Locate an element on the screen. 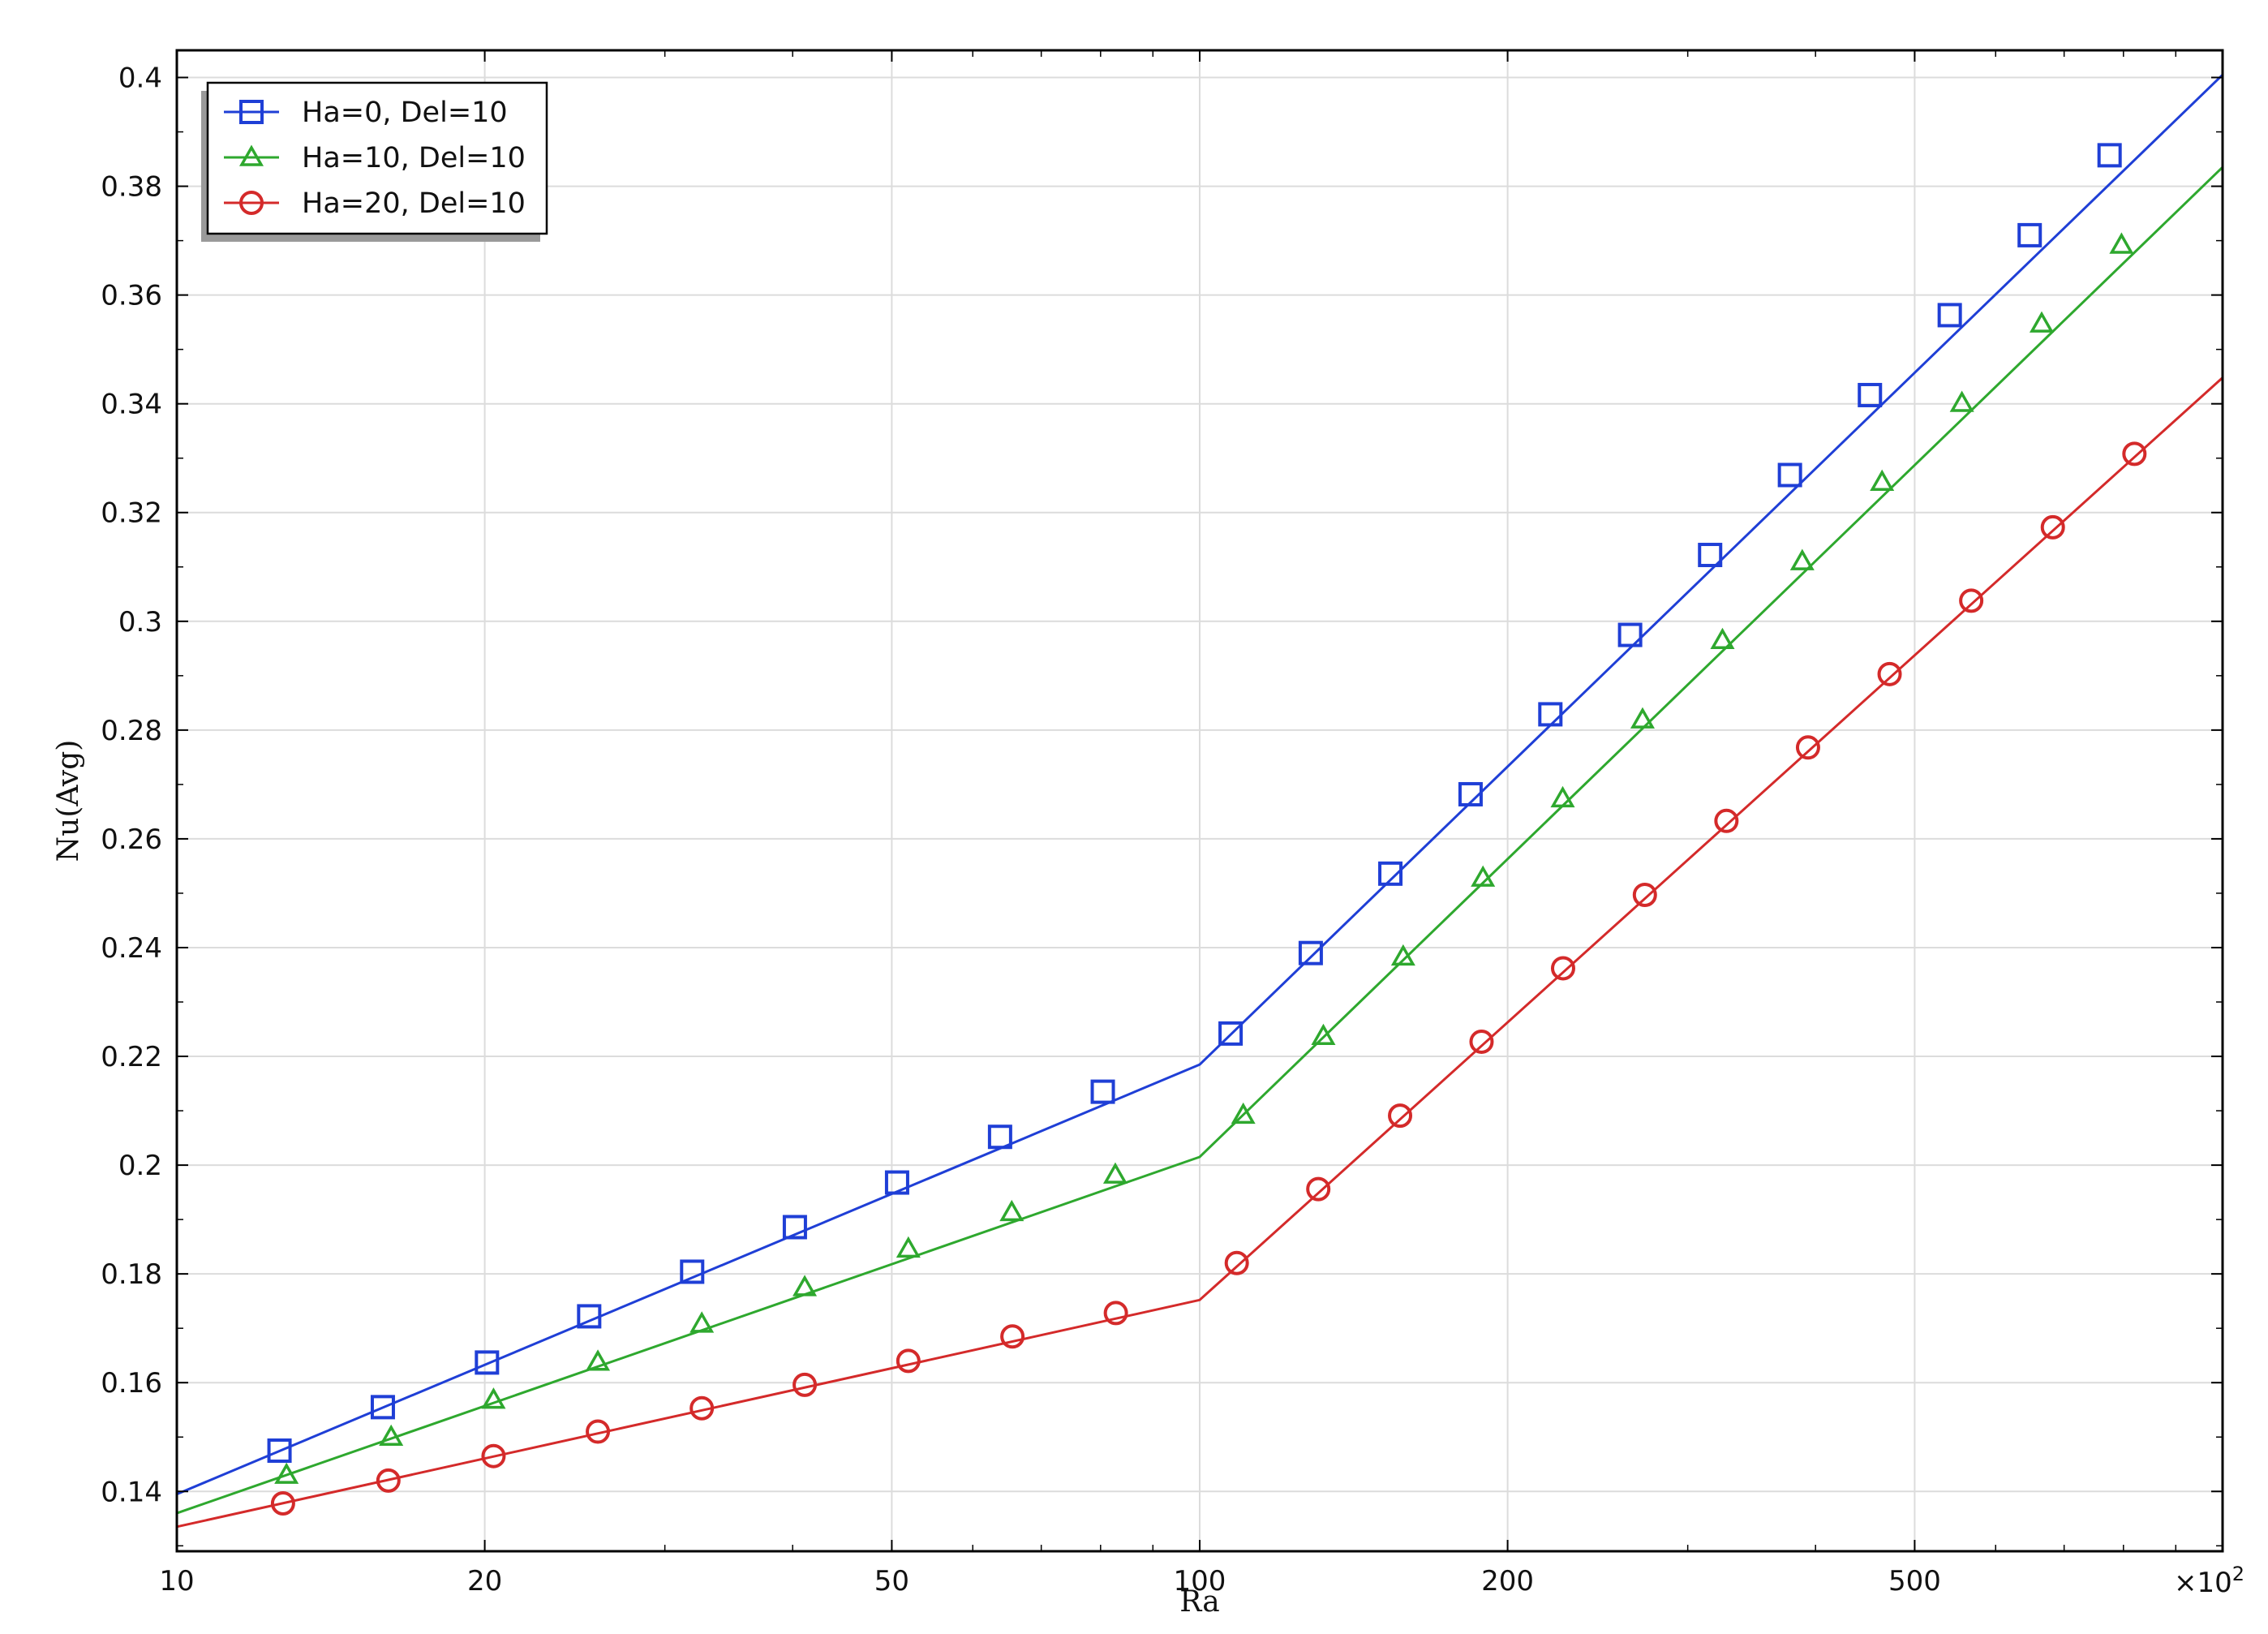  legend-item-1: Ha=0, Del=10 is located at coordinates (366, 113).